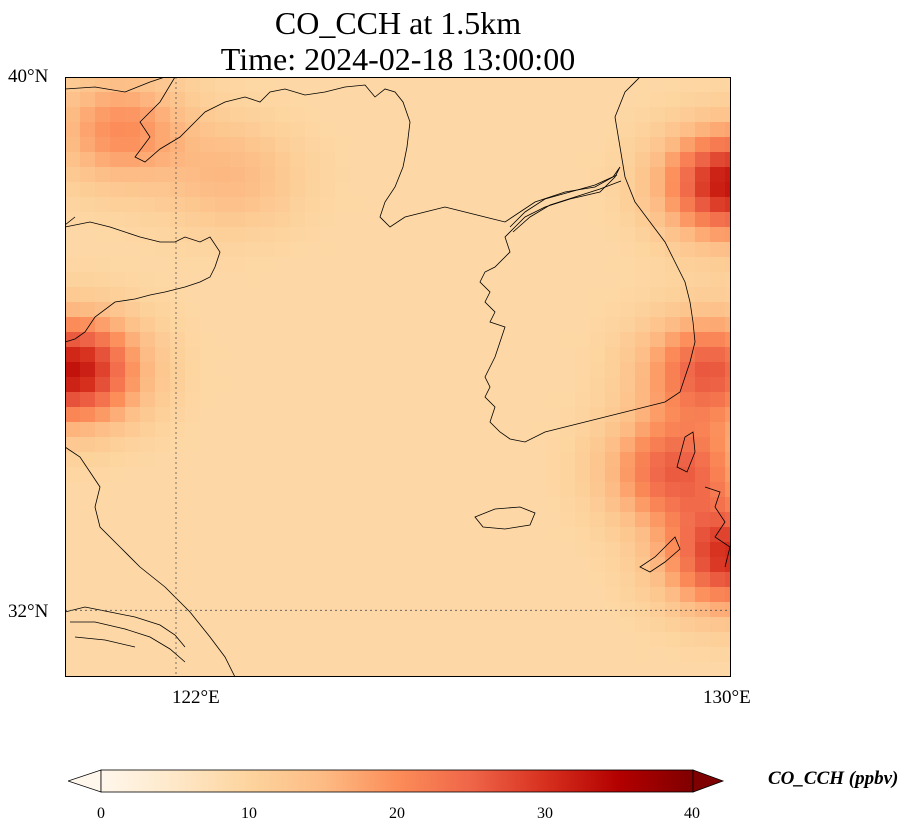 The image size is (921, 836). I want to click on bohai-coast, so click(70, 221).